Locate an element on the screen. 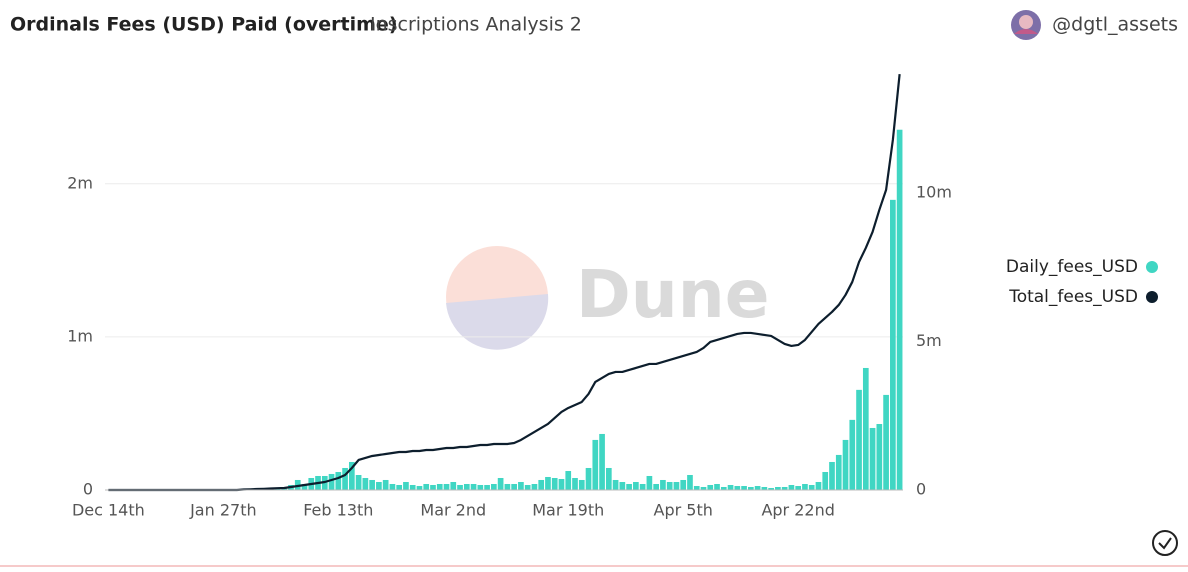  author-avatar is located at coordinates (1026, 25).